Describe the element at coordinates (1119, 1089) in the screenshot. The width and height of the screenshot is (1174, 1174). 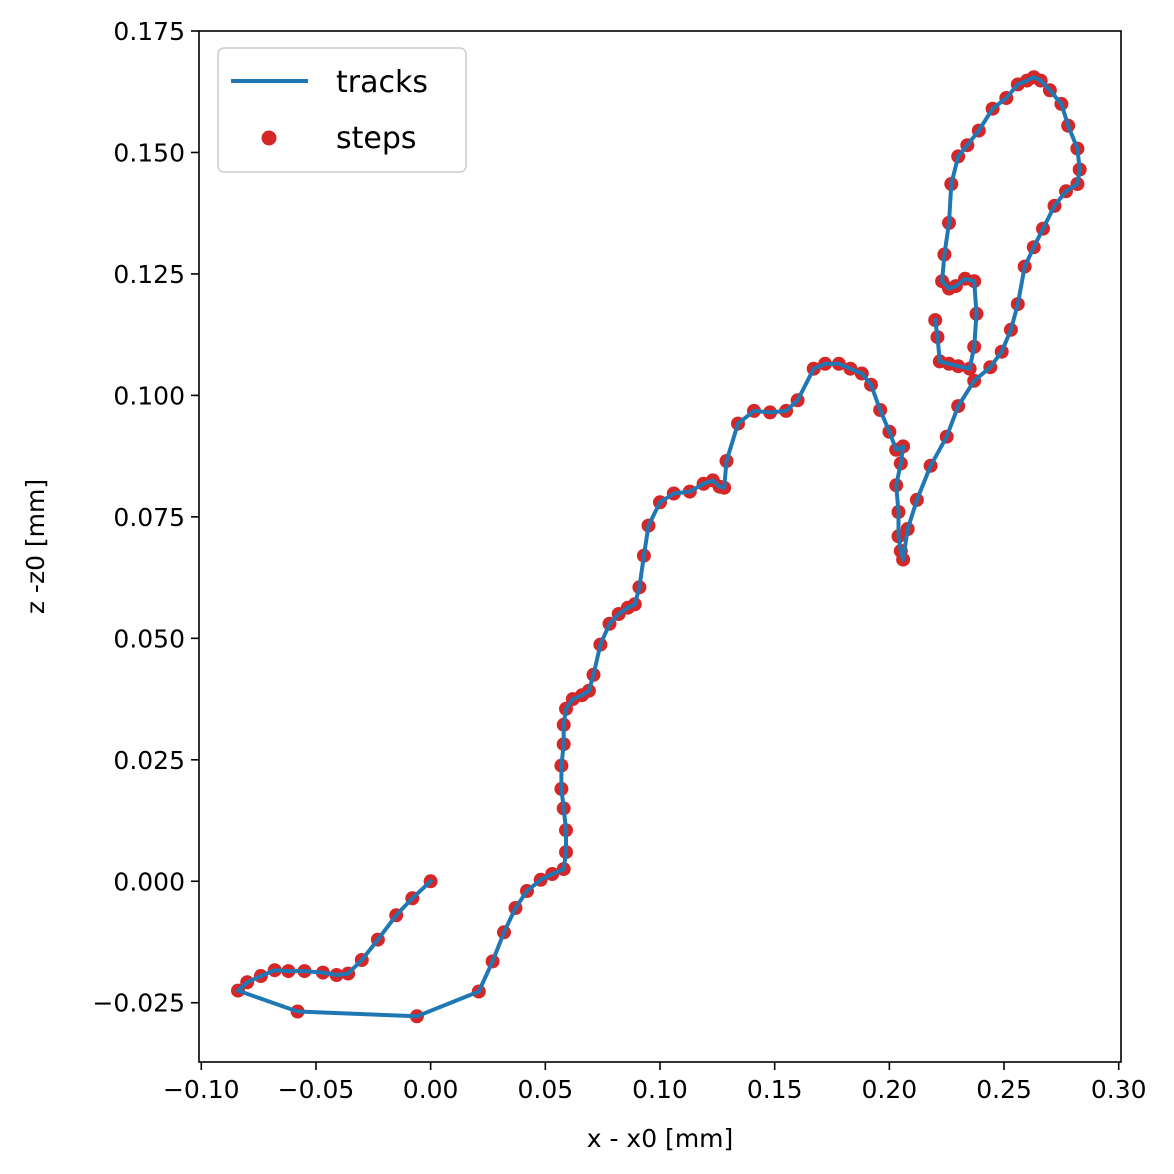
I see `x-tick-label: 0.30` at that location.